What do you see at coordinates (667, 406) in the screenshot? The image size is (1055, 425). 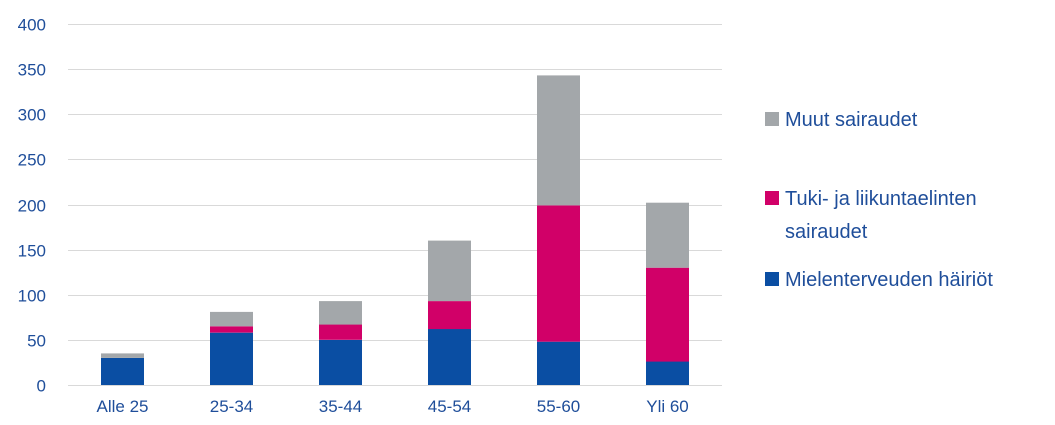 I see `x-tick-label: Yli 60` at bounding box center [667, 406].